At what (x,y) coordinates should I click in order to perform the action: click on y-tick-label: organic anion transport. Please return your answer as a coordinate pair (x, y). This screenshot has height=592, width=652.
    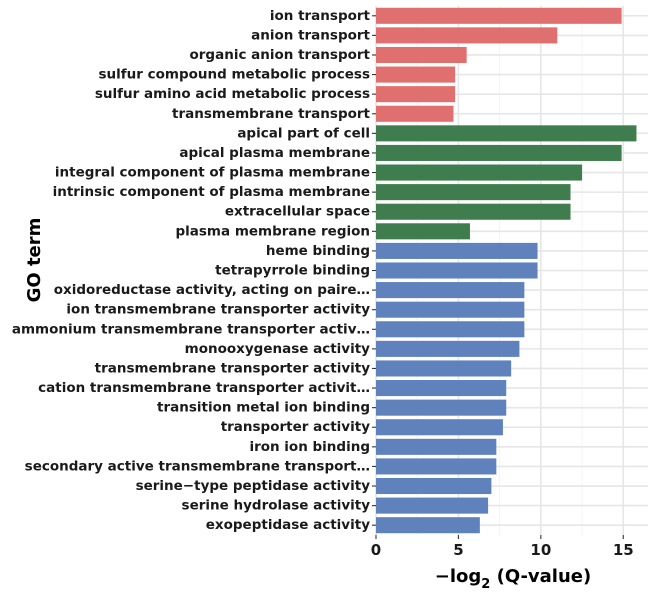
    Looking at the image, I should click on (280, 55).